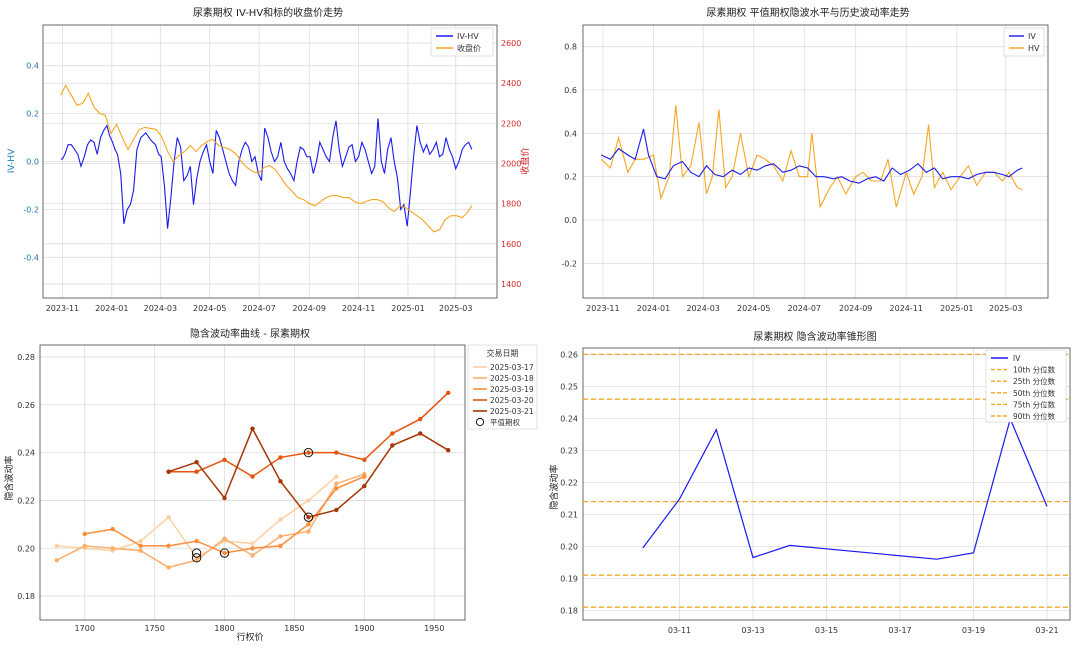 This screenshot has height=650, width=1080. Describe the element at coordinates (31, 257) in the screenshot. I see `y-tick-label: -0.4` at that location.